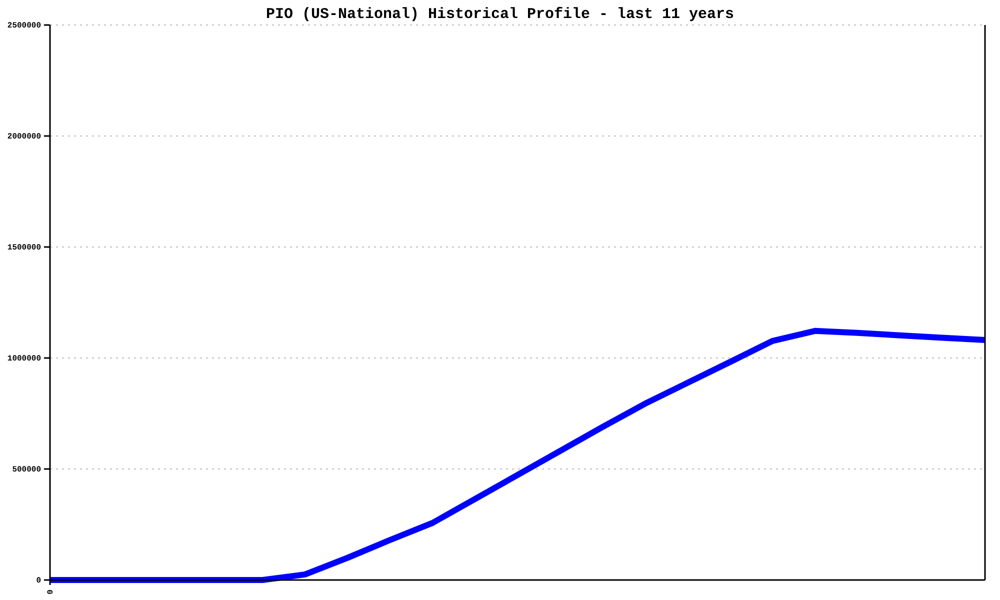  I want to click on y-tick-label: 1000000, so click(24, 359).